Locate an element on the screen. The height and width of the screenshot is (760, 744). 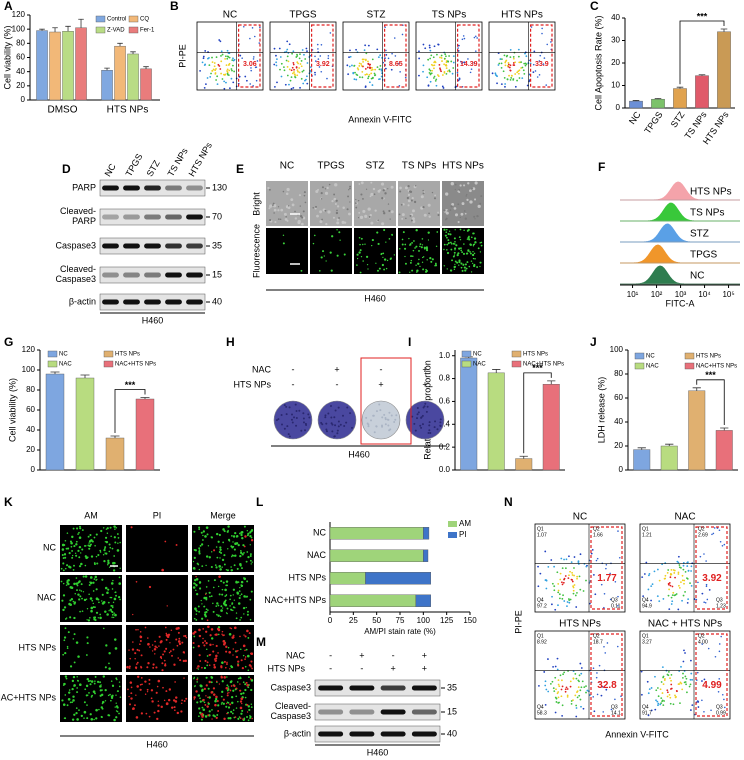
y-tick-label: 120 is located at coordinates (19, 14).